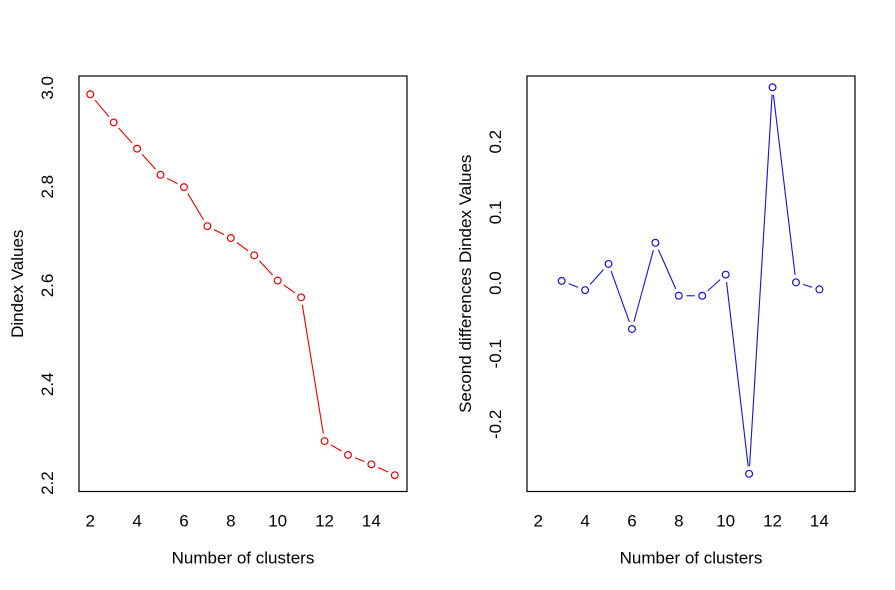 The width and height of the screenshot is (895, 590). I want to click on y-tick-label: -0.1, so click(495, 353).